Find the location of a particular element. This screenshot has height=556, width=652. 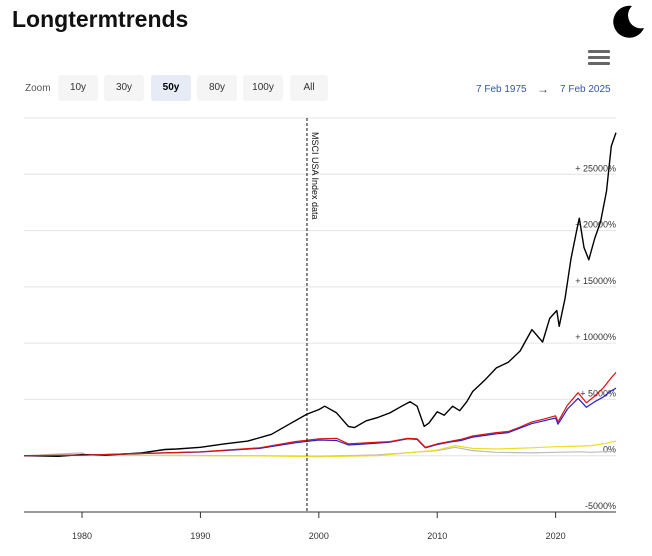

zoom-50y-button: 50y is located at coordinates (171, 88).